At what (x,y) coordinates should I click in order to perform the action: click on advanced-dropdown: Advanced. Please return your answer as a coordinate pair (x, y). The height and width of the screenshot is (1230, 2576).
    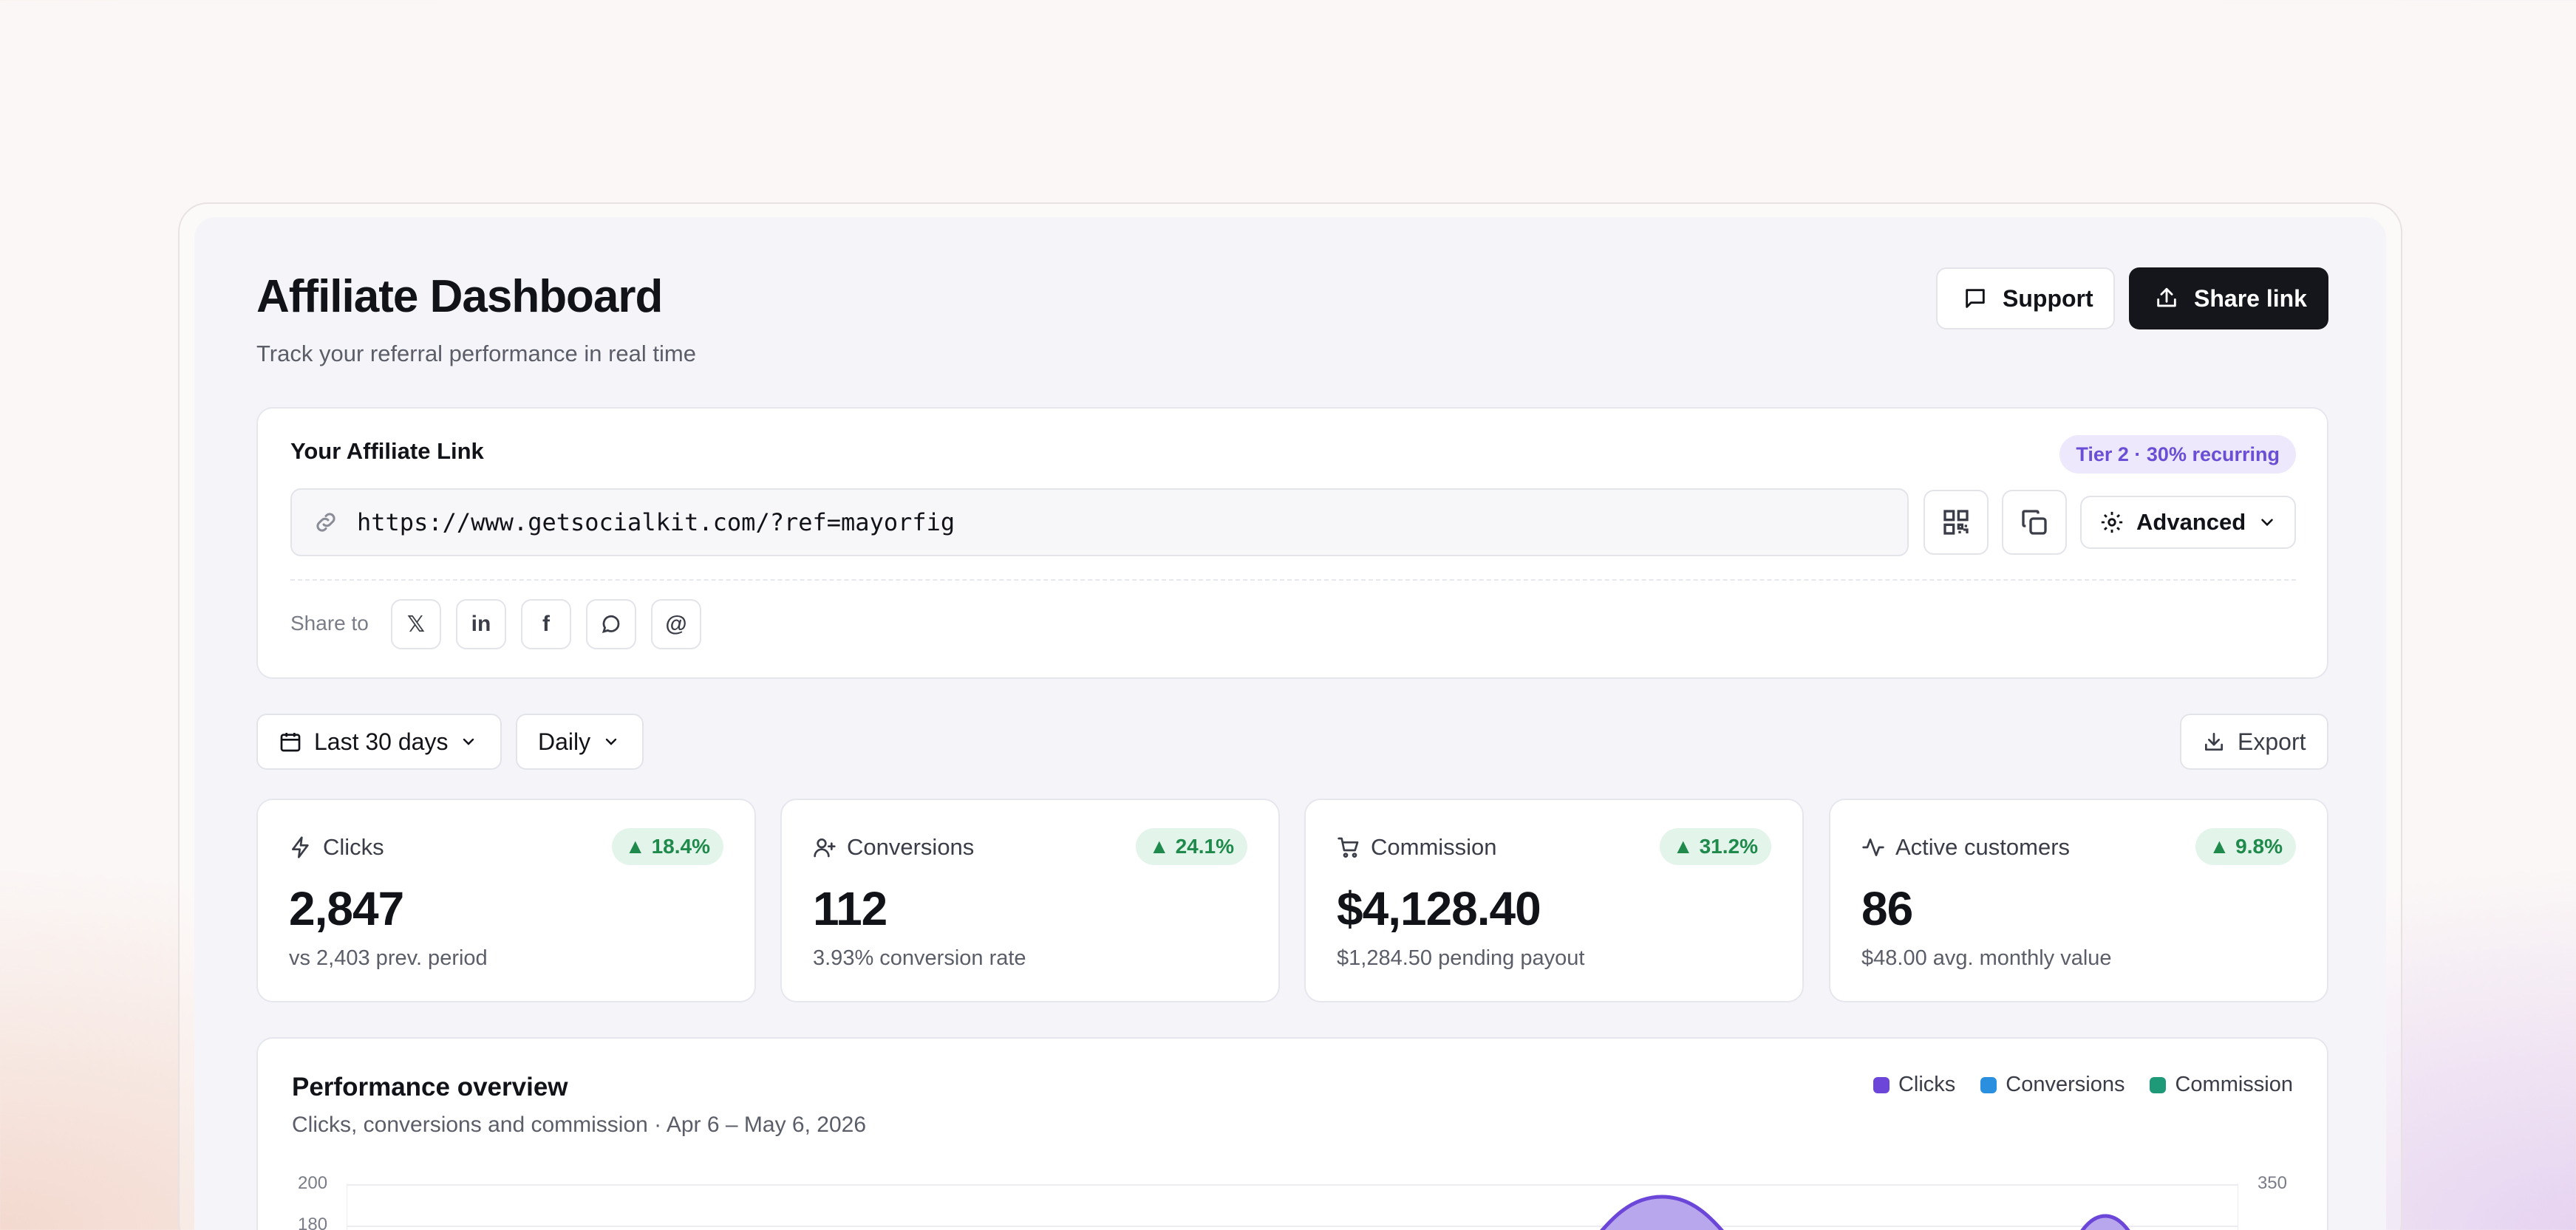
    Looking at the image, I should click on (2188, 523).